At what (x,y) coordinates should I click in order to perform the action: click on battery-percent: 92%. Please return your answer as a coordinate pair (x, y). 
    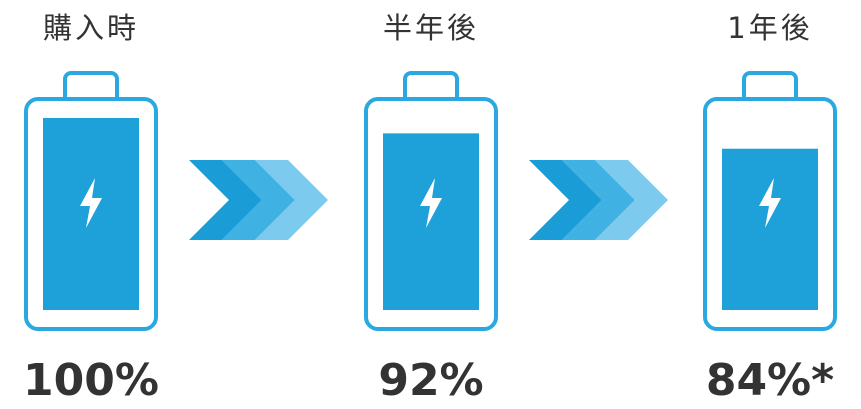
    Looking at the image, I should click on (430, 380).